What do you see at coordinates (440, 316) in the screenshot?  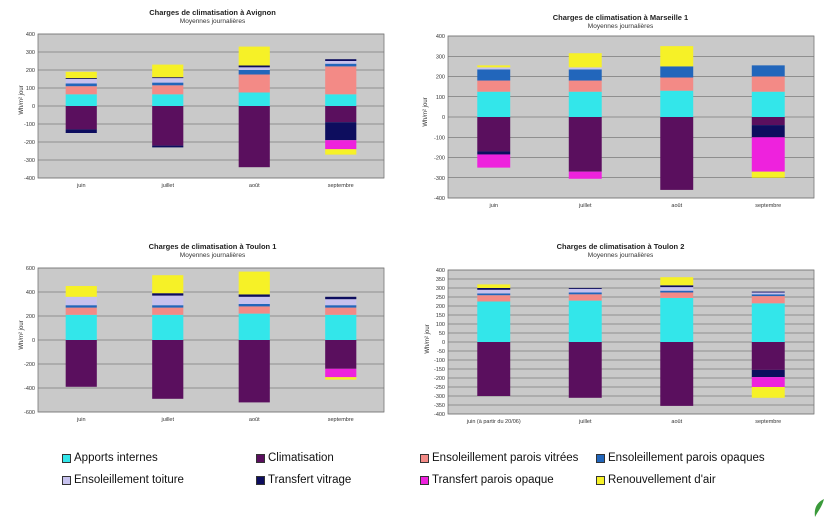 I see `y-tick-label: 150` at bounding box center [440, 316].